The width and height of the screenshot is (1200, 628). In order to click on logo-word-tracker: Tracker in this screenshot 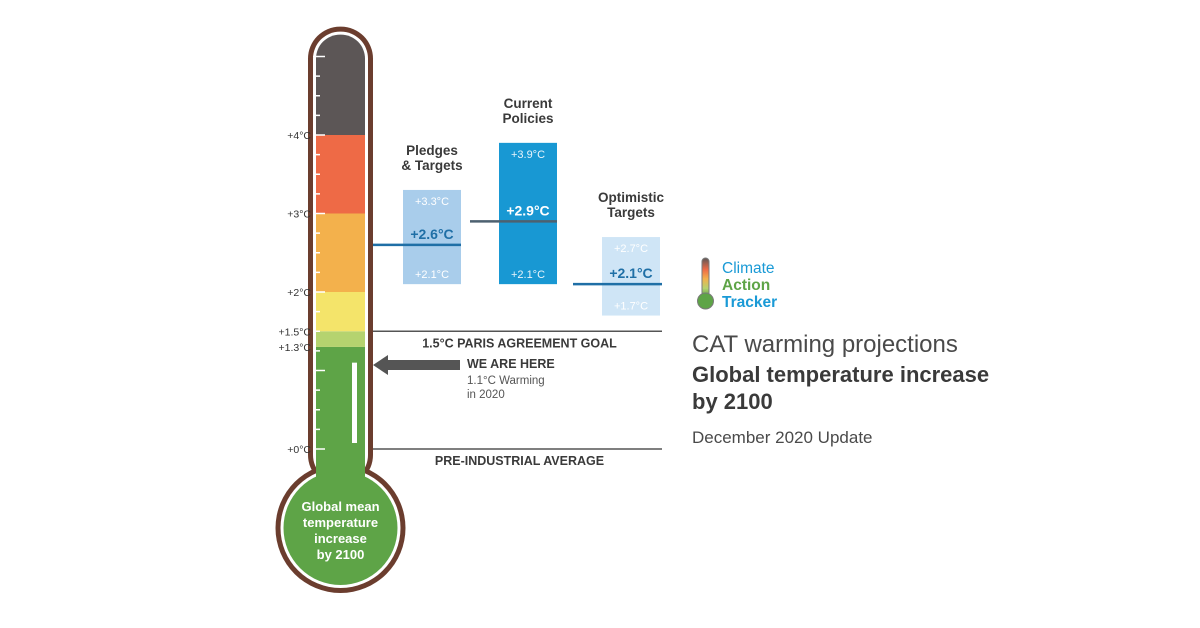, I will do `click(750, 302)`.